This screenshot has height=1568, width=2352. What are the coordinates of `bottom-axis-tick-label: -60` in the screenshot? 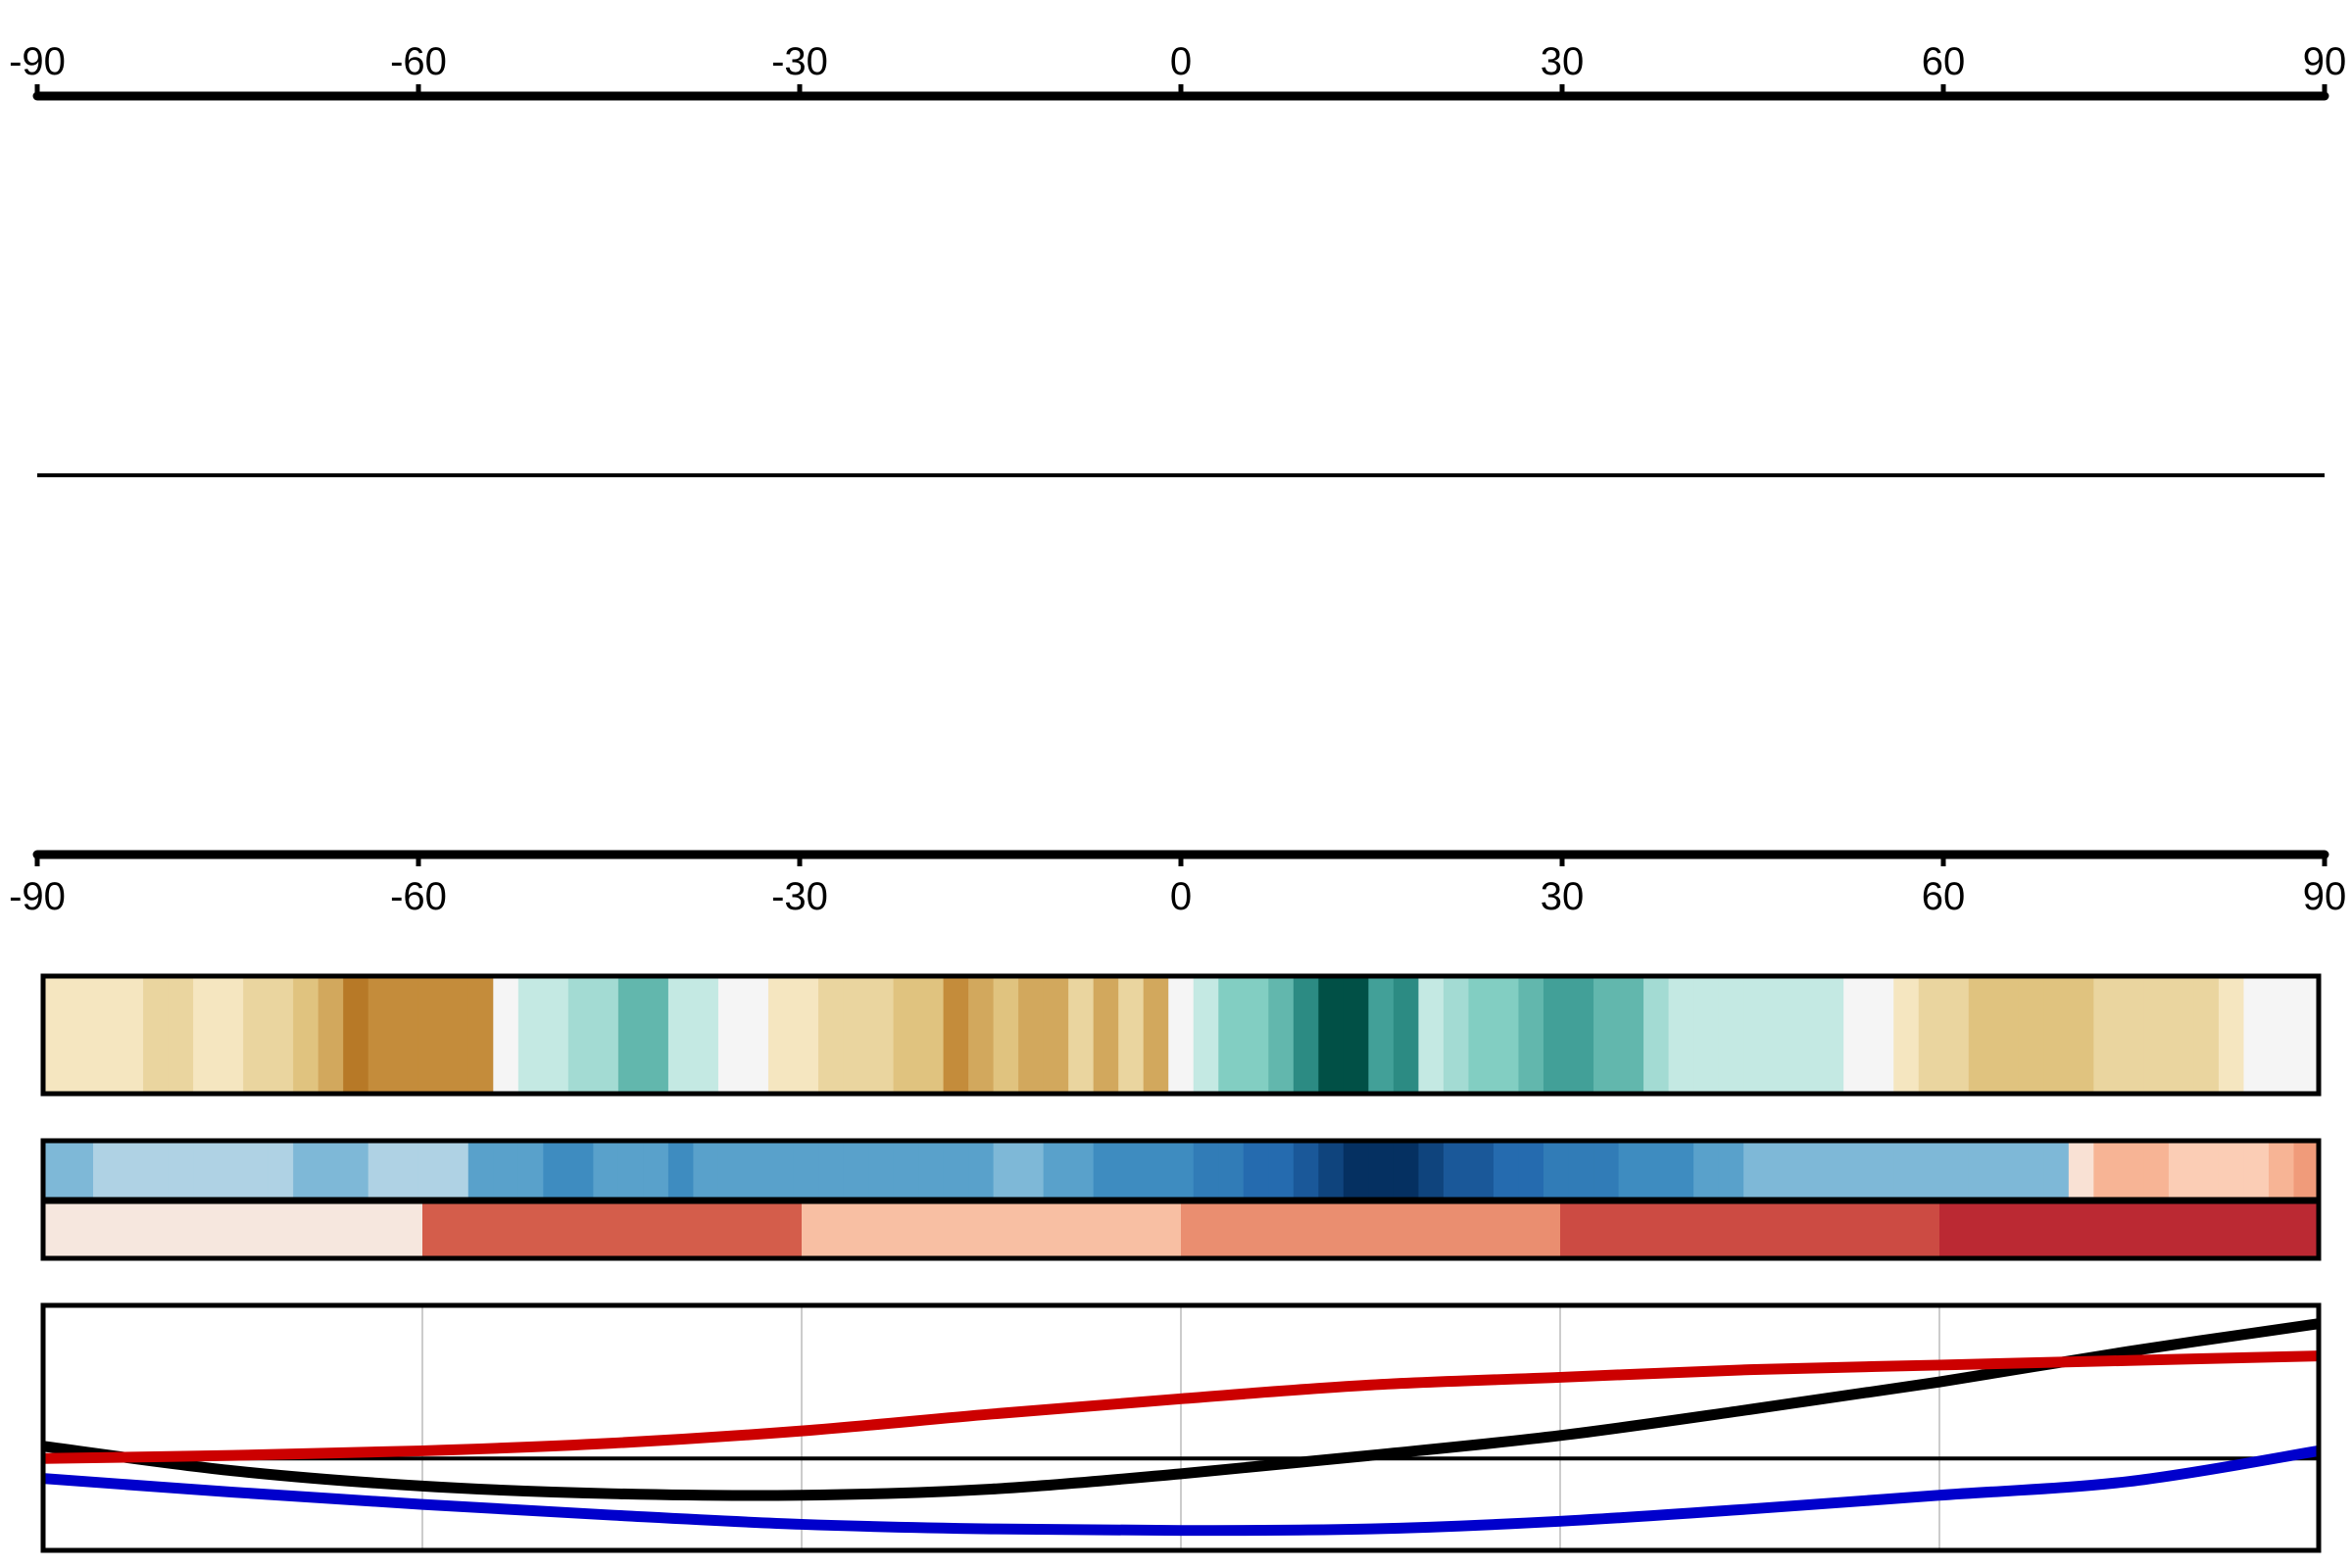 It's located at (418, 896).